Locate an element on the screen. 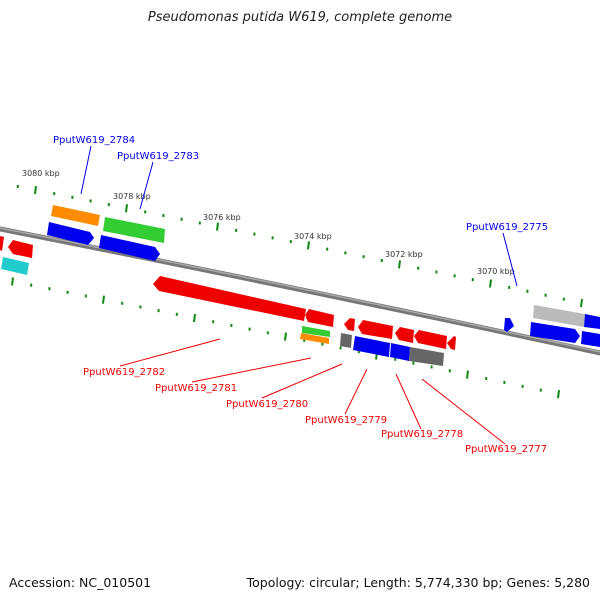  gene-label: PputW619_2775 is located at coordinates (507, 227).